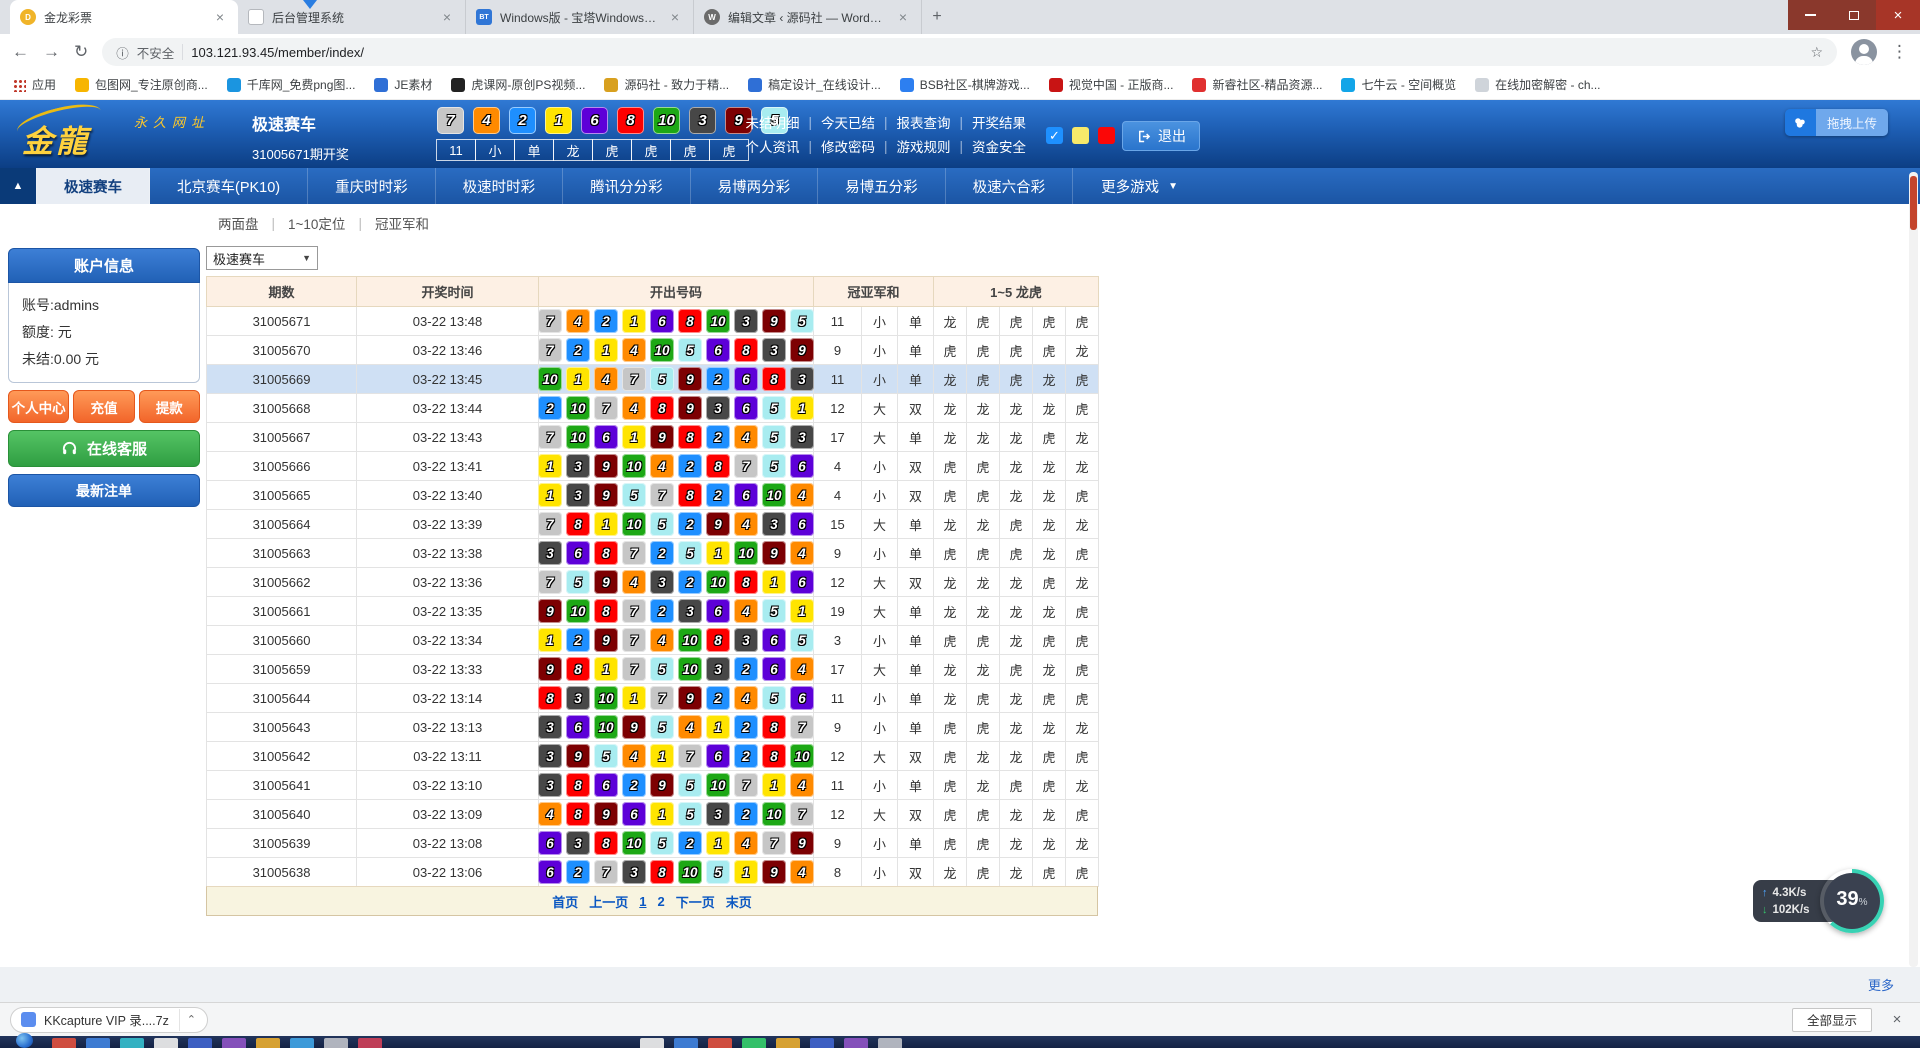 The width and height of the screenshot is (1920, 1048). I want to click on menu-bottom-link-3: 游戏规则, so click(923, 147).